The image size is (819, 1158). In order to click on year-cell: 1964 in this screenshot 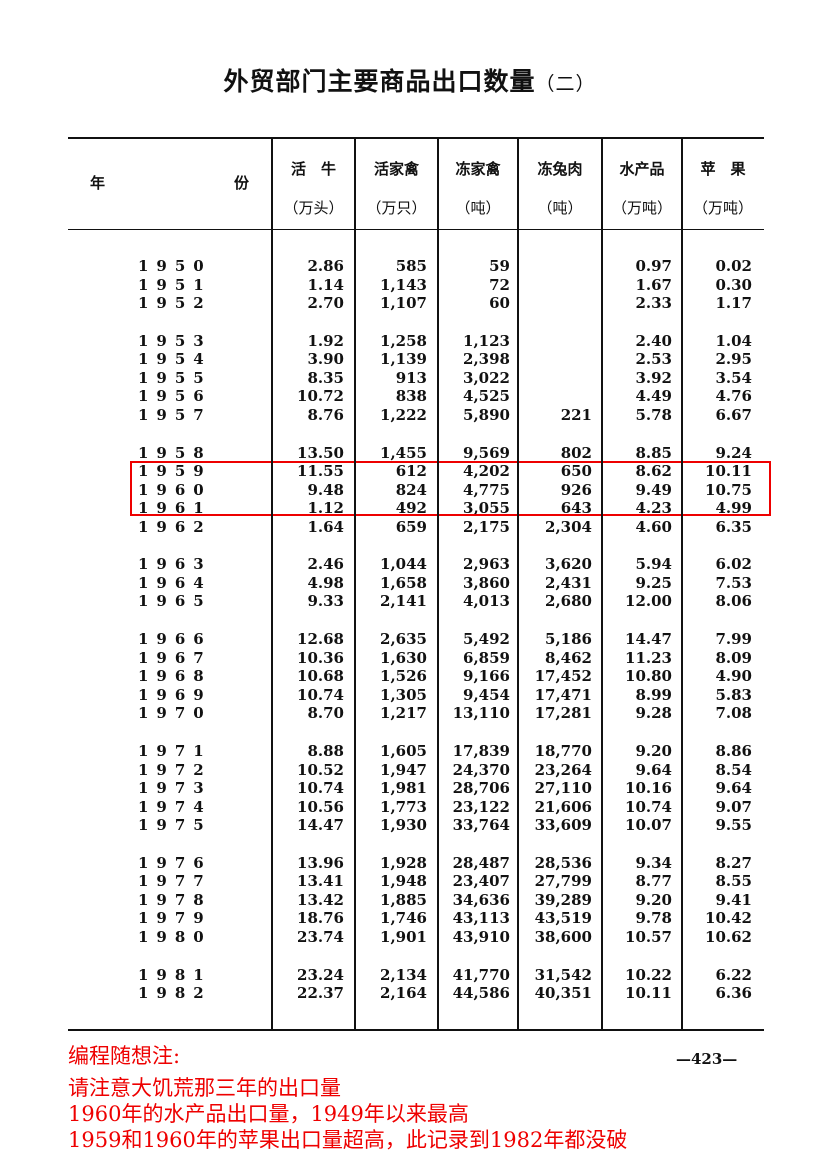, I will do `click(175, 582)`.